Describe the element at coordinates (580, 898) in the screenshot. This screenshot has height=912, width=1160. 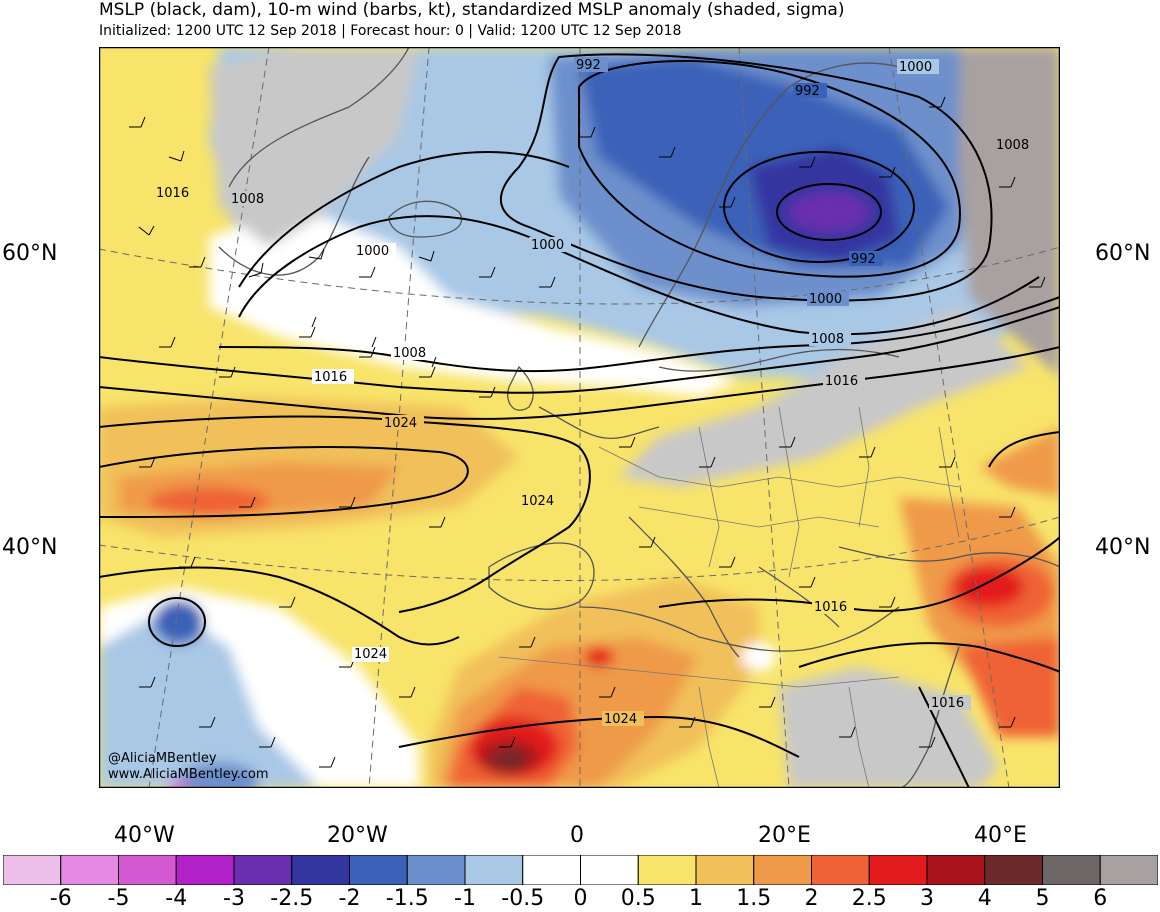
I see `colorbar-tick-label: 0` at that location.